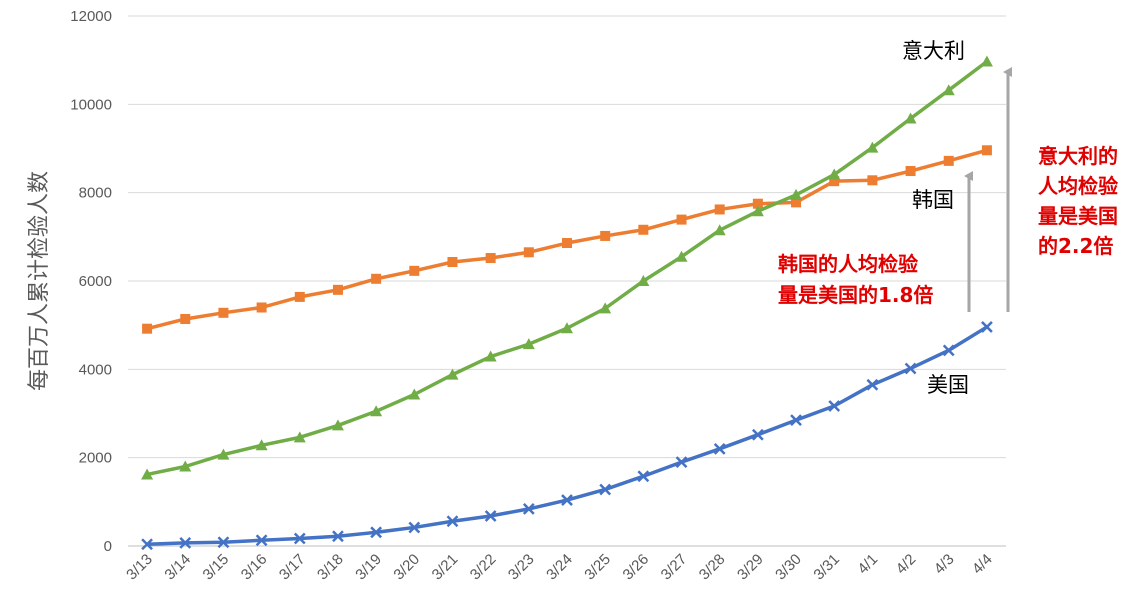 The width and height of the screenshot is (1139, 611). I want to click on x-tick-label: 3/22, so click(483, 567).